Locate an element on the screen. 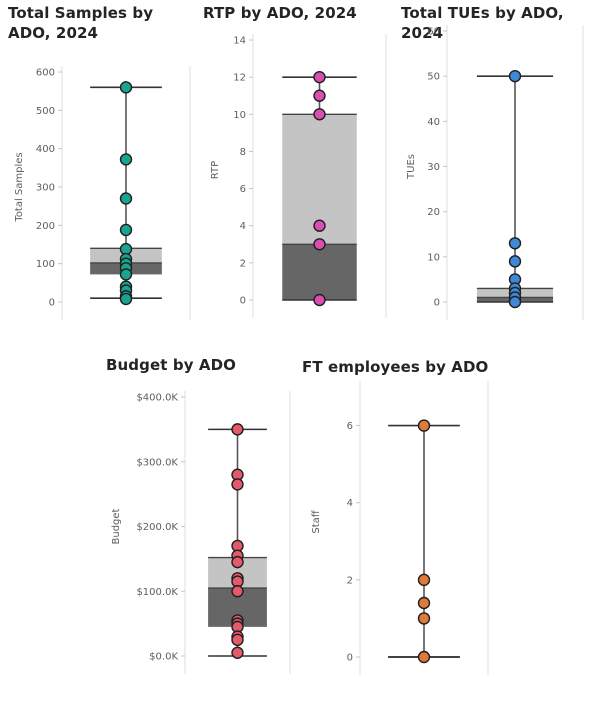  y-tick-label: 100 is located at coordinates (45, 264).